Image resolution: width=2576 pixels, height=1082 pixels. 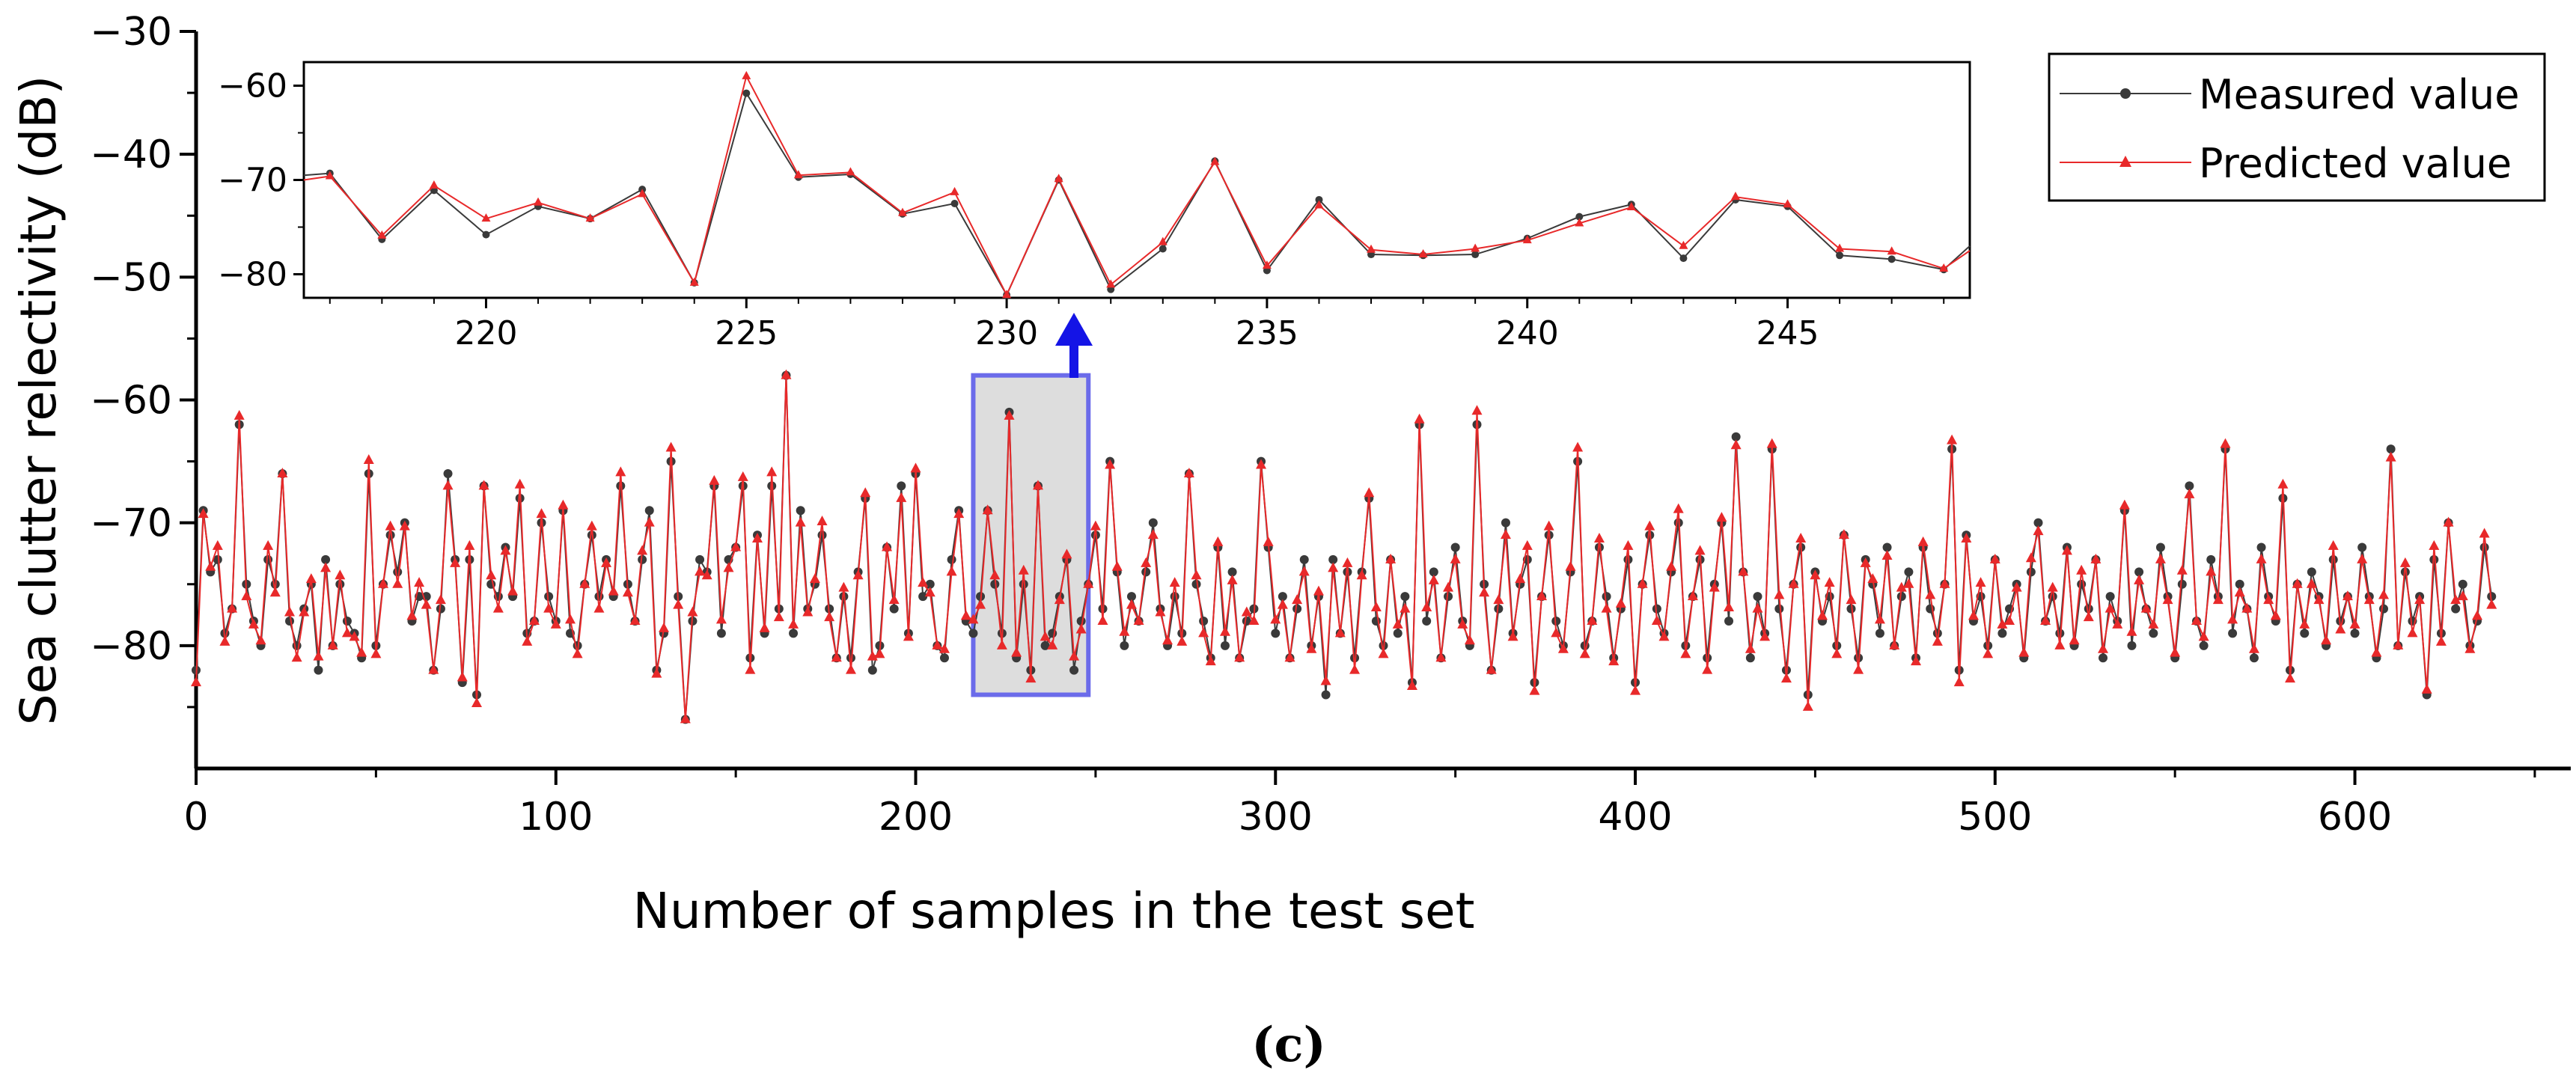 What do you see at coordinates (556, 818) in the screenshot?
I see `x-tick-label: 100` at bounding box center [556, 818].